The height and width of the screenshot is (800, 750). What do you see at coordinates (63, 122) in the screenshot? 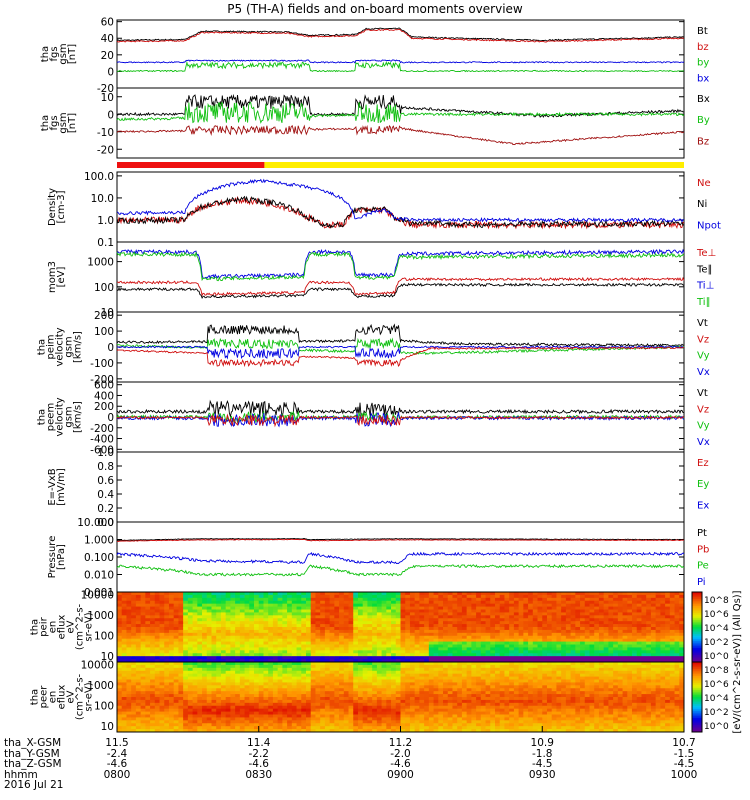
I see `y-axis-label: gsm` at bounding box center [63, 122].